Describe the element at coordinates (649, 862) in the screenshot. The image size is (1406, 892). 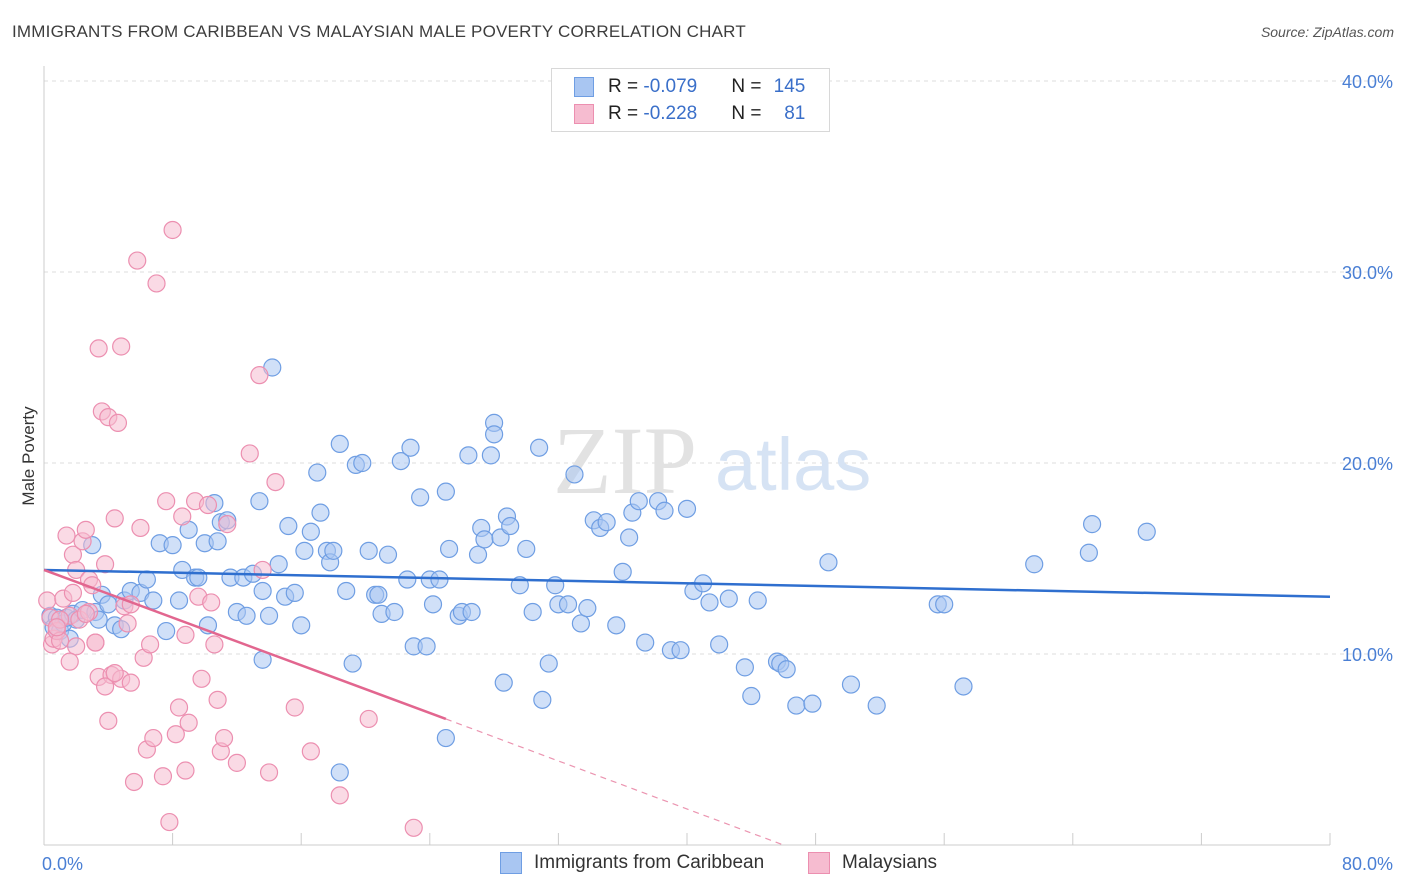
I see `legend-label-caribbean: Immigrants from Caribbean` at that location.